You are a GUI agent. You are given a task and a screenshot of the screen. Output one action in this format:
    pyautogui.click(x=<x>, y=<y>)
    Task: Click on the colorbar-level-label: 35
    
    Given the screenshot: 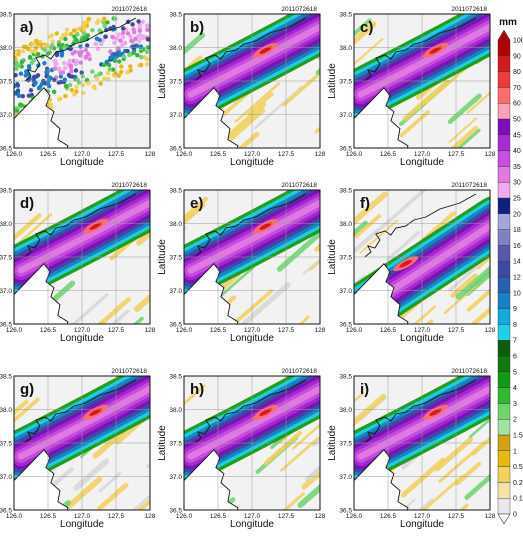 What is the action you would take?
    pyautogui.click(x=517, y=167)
    